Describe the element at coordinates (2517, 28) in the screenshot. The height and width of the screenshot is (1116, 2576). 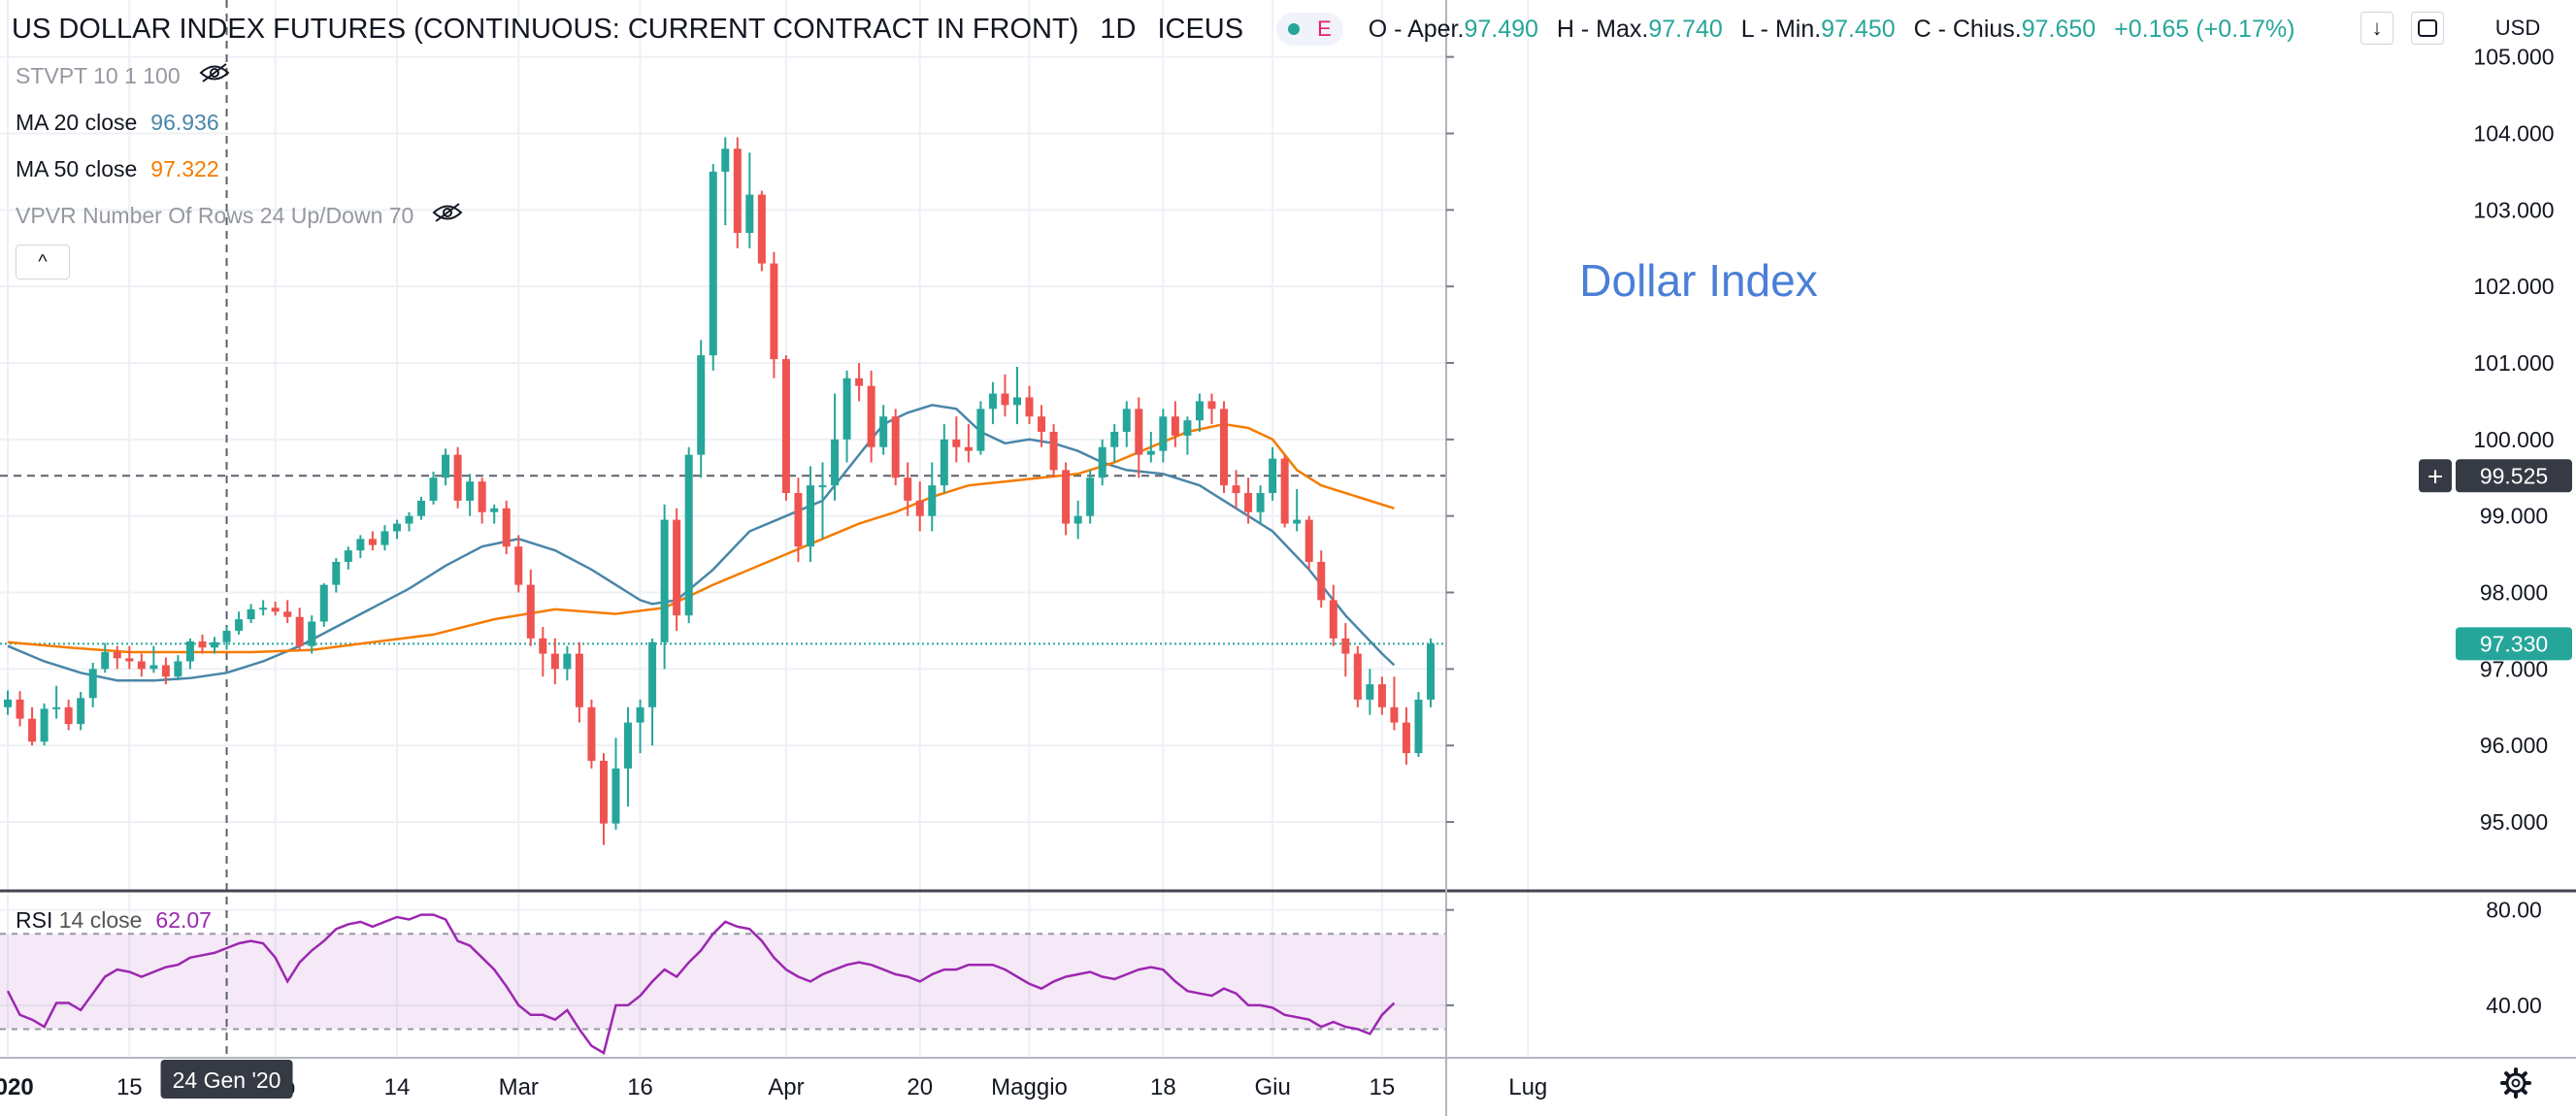
I see `currency-label: USD` at that location.